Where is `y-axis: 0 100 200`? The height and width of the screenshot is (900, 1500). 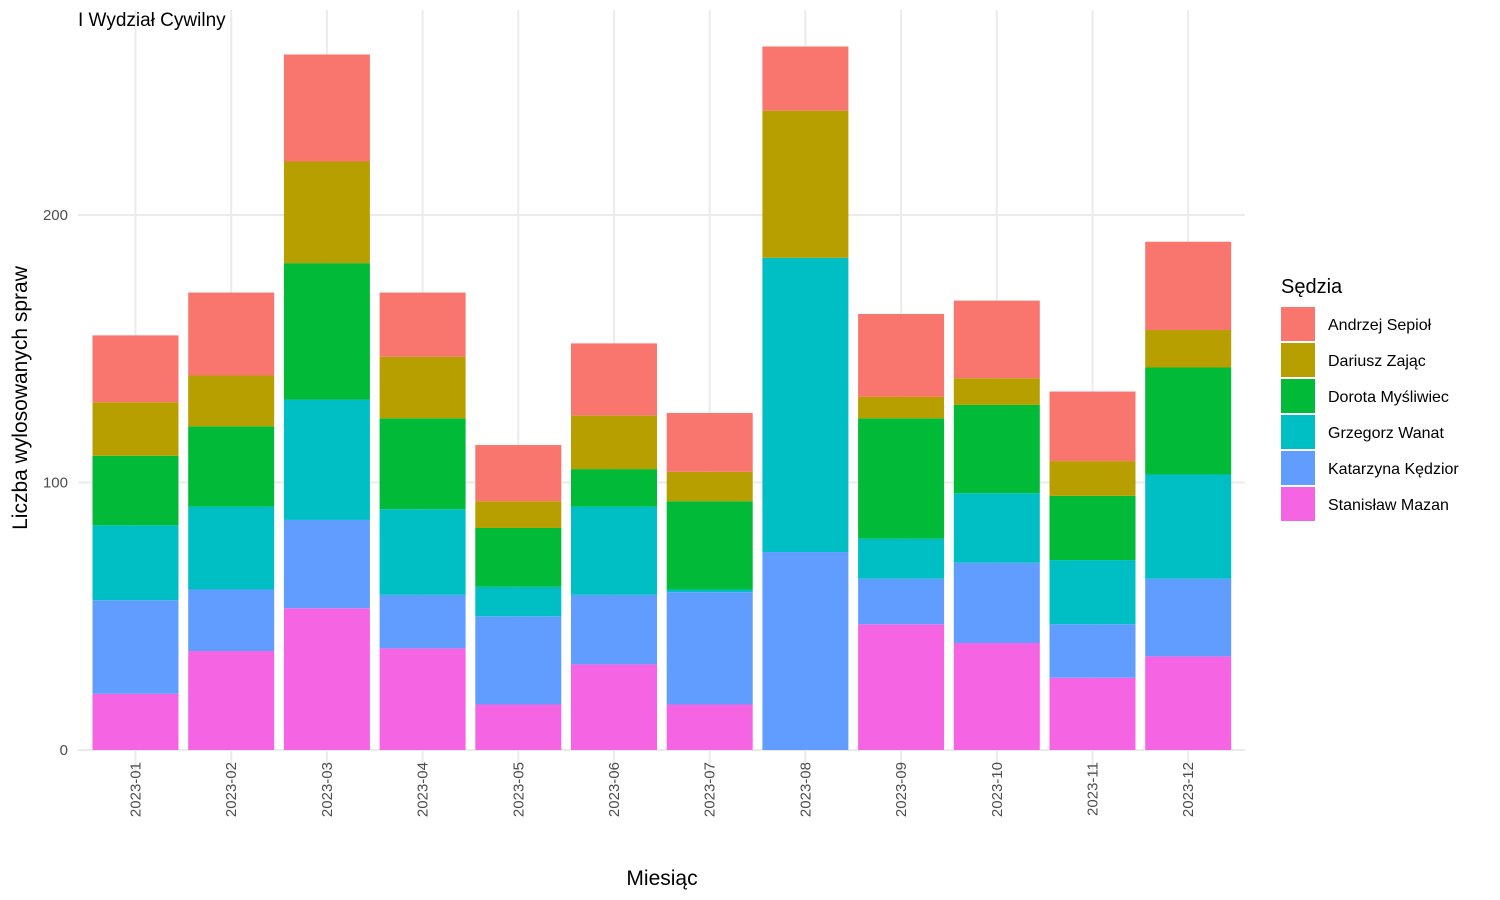 y-axis: 0 100 200 is located at coordinates (55, 483).